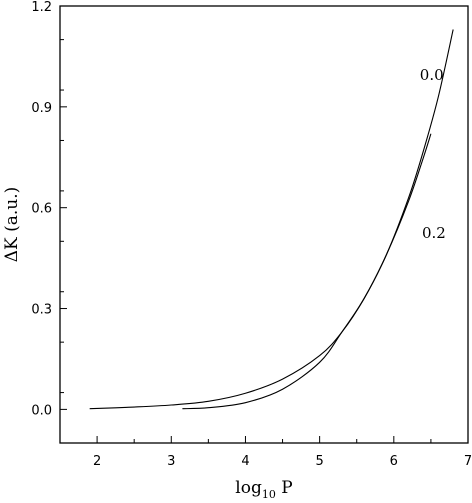 Image resolution: width=472 pixels, height=503 pixels. I want to click on series-annotations: 0.0 0.2, so click(433, 154).